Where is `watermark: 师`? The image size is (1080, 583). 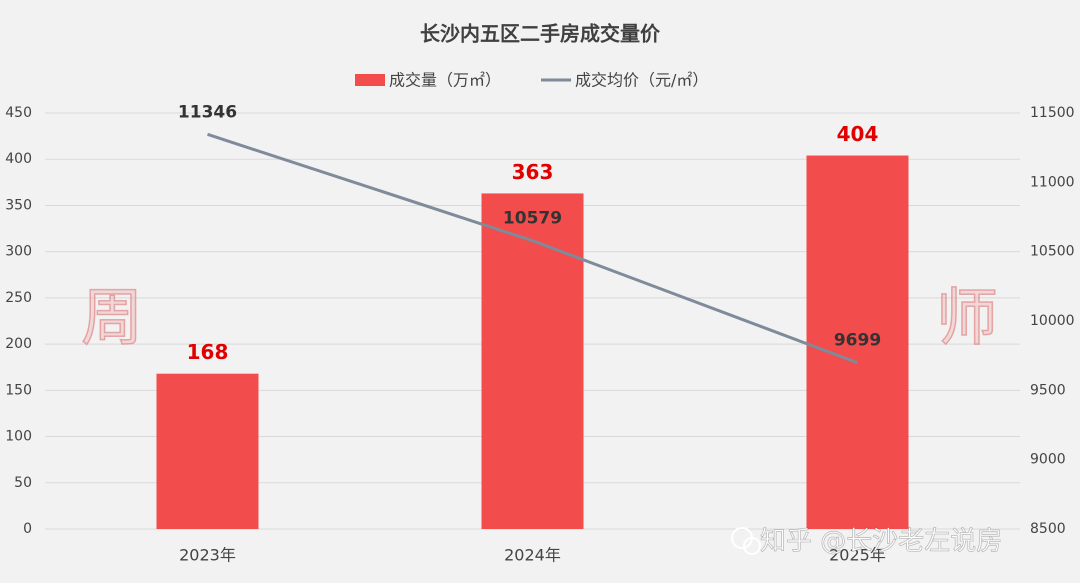 watermark: 师 is located at coordinates (967, 317).